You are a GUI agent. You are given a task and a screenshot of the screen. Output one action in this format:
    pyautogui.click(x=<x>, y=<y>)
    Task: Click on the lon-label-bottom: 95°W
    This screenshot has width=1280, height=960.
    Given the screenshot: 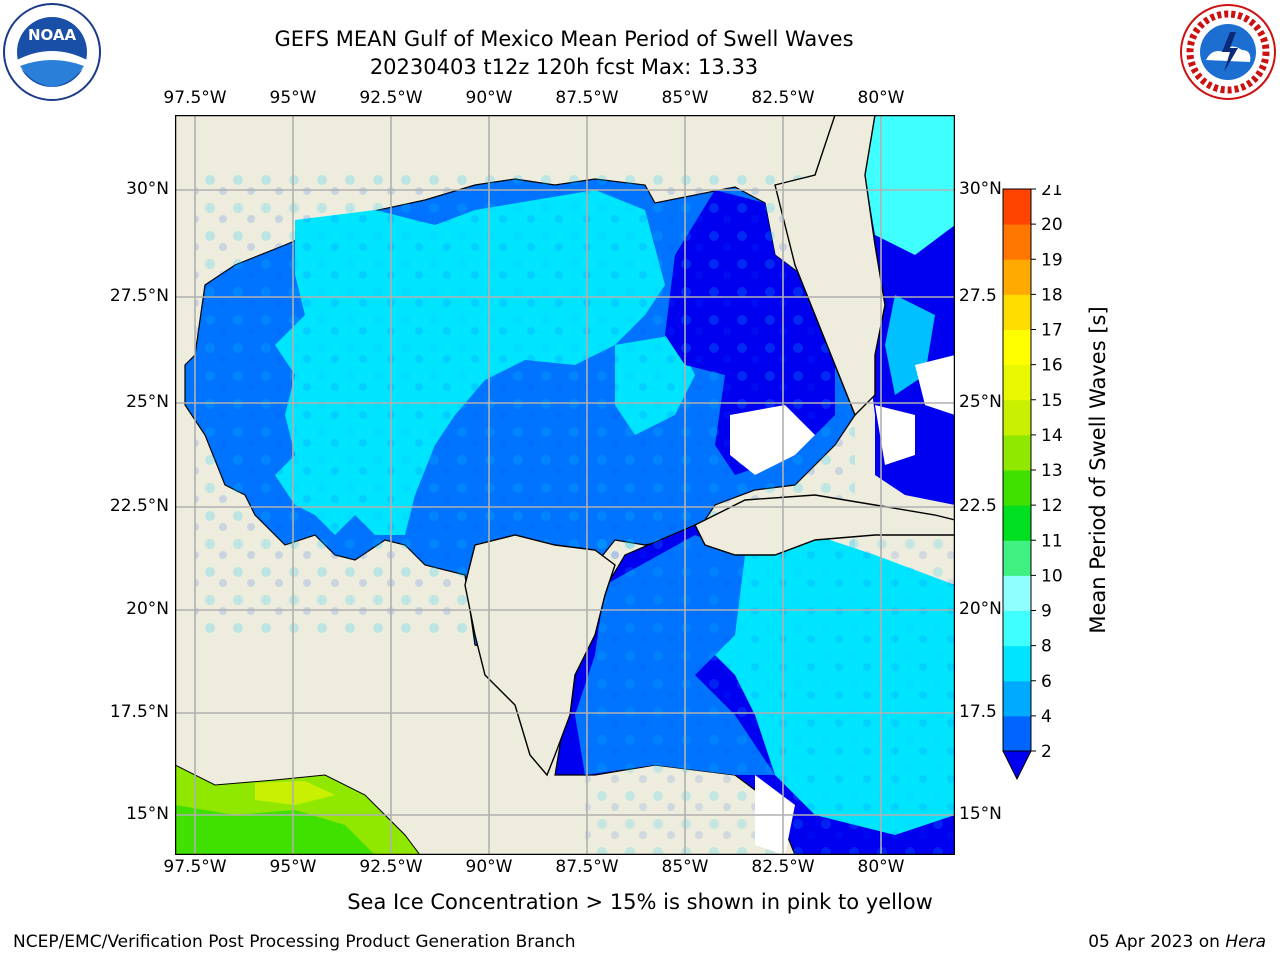 What is the action you would take?
    pyautogui.click(x=293, y=867)
    